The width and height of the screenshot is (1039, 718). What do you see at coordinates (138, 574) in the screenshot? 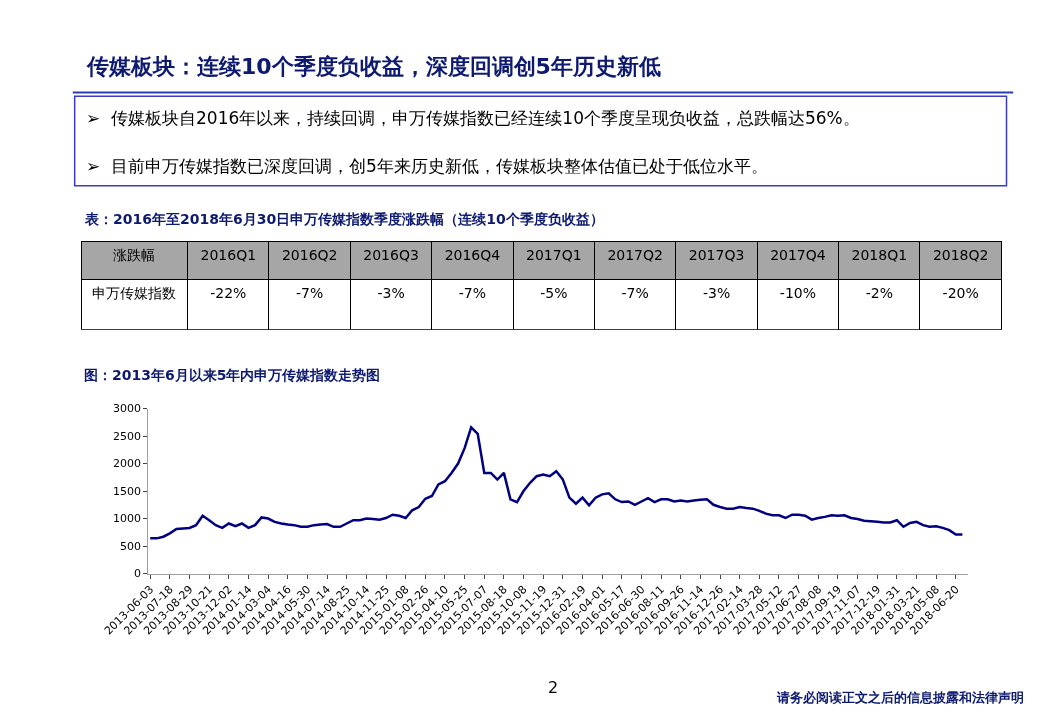
I see `y-tick-label: 0` at bounding box center [138, 574].